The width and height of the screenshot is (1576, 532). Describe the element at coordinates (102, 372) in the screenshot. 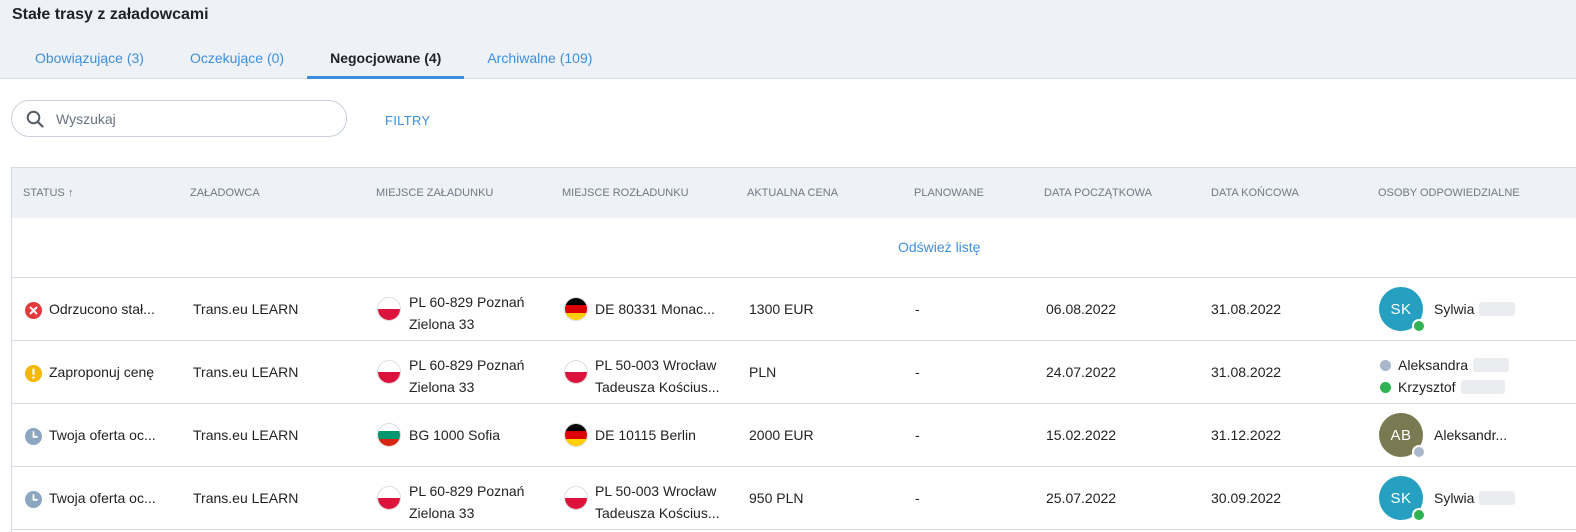

I see `status-text: Zaproponuj cenę` at that location.